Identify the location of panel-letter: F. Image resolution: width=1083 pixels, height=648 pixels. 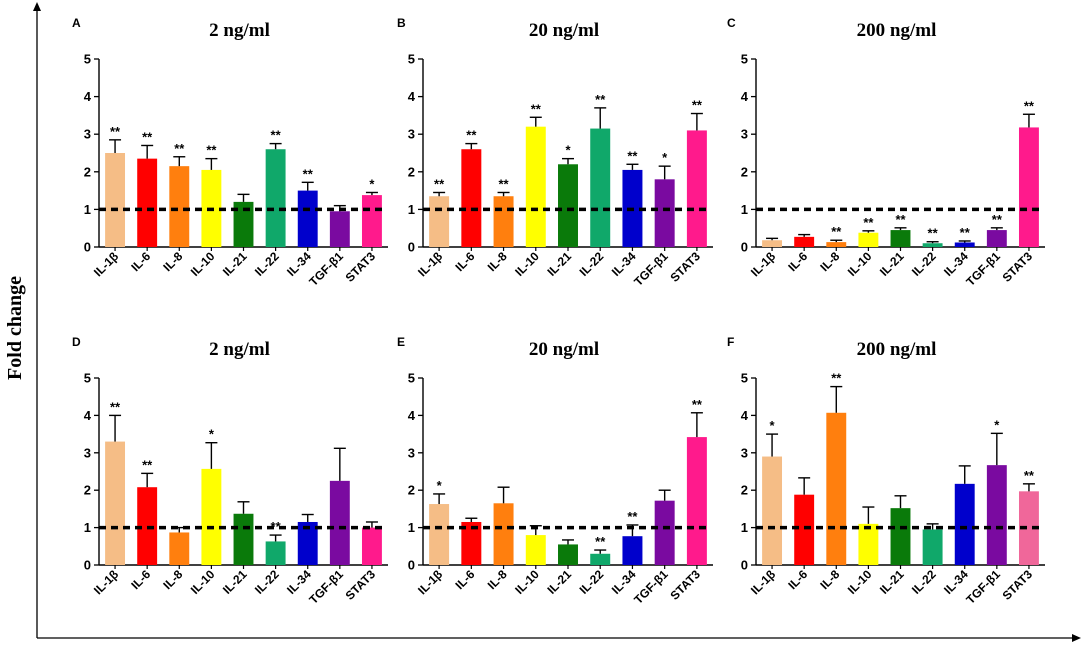
(730, 342).